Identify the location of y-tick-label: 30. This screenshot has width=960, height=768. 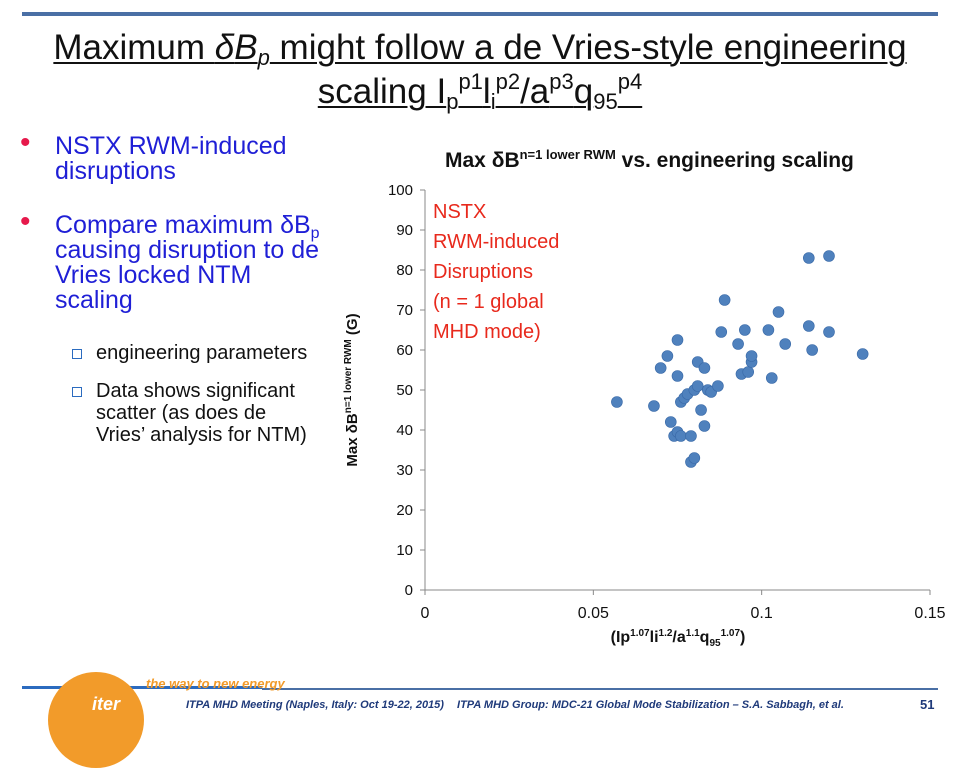
(404, 470).